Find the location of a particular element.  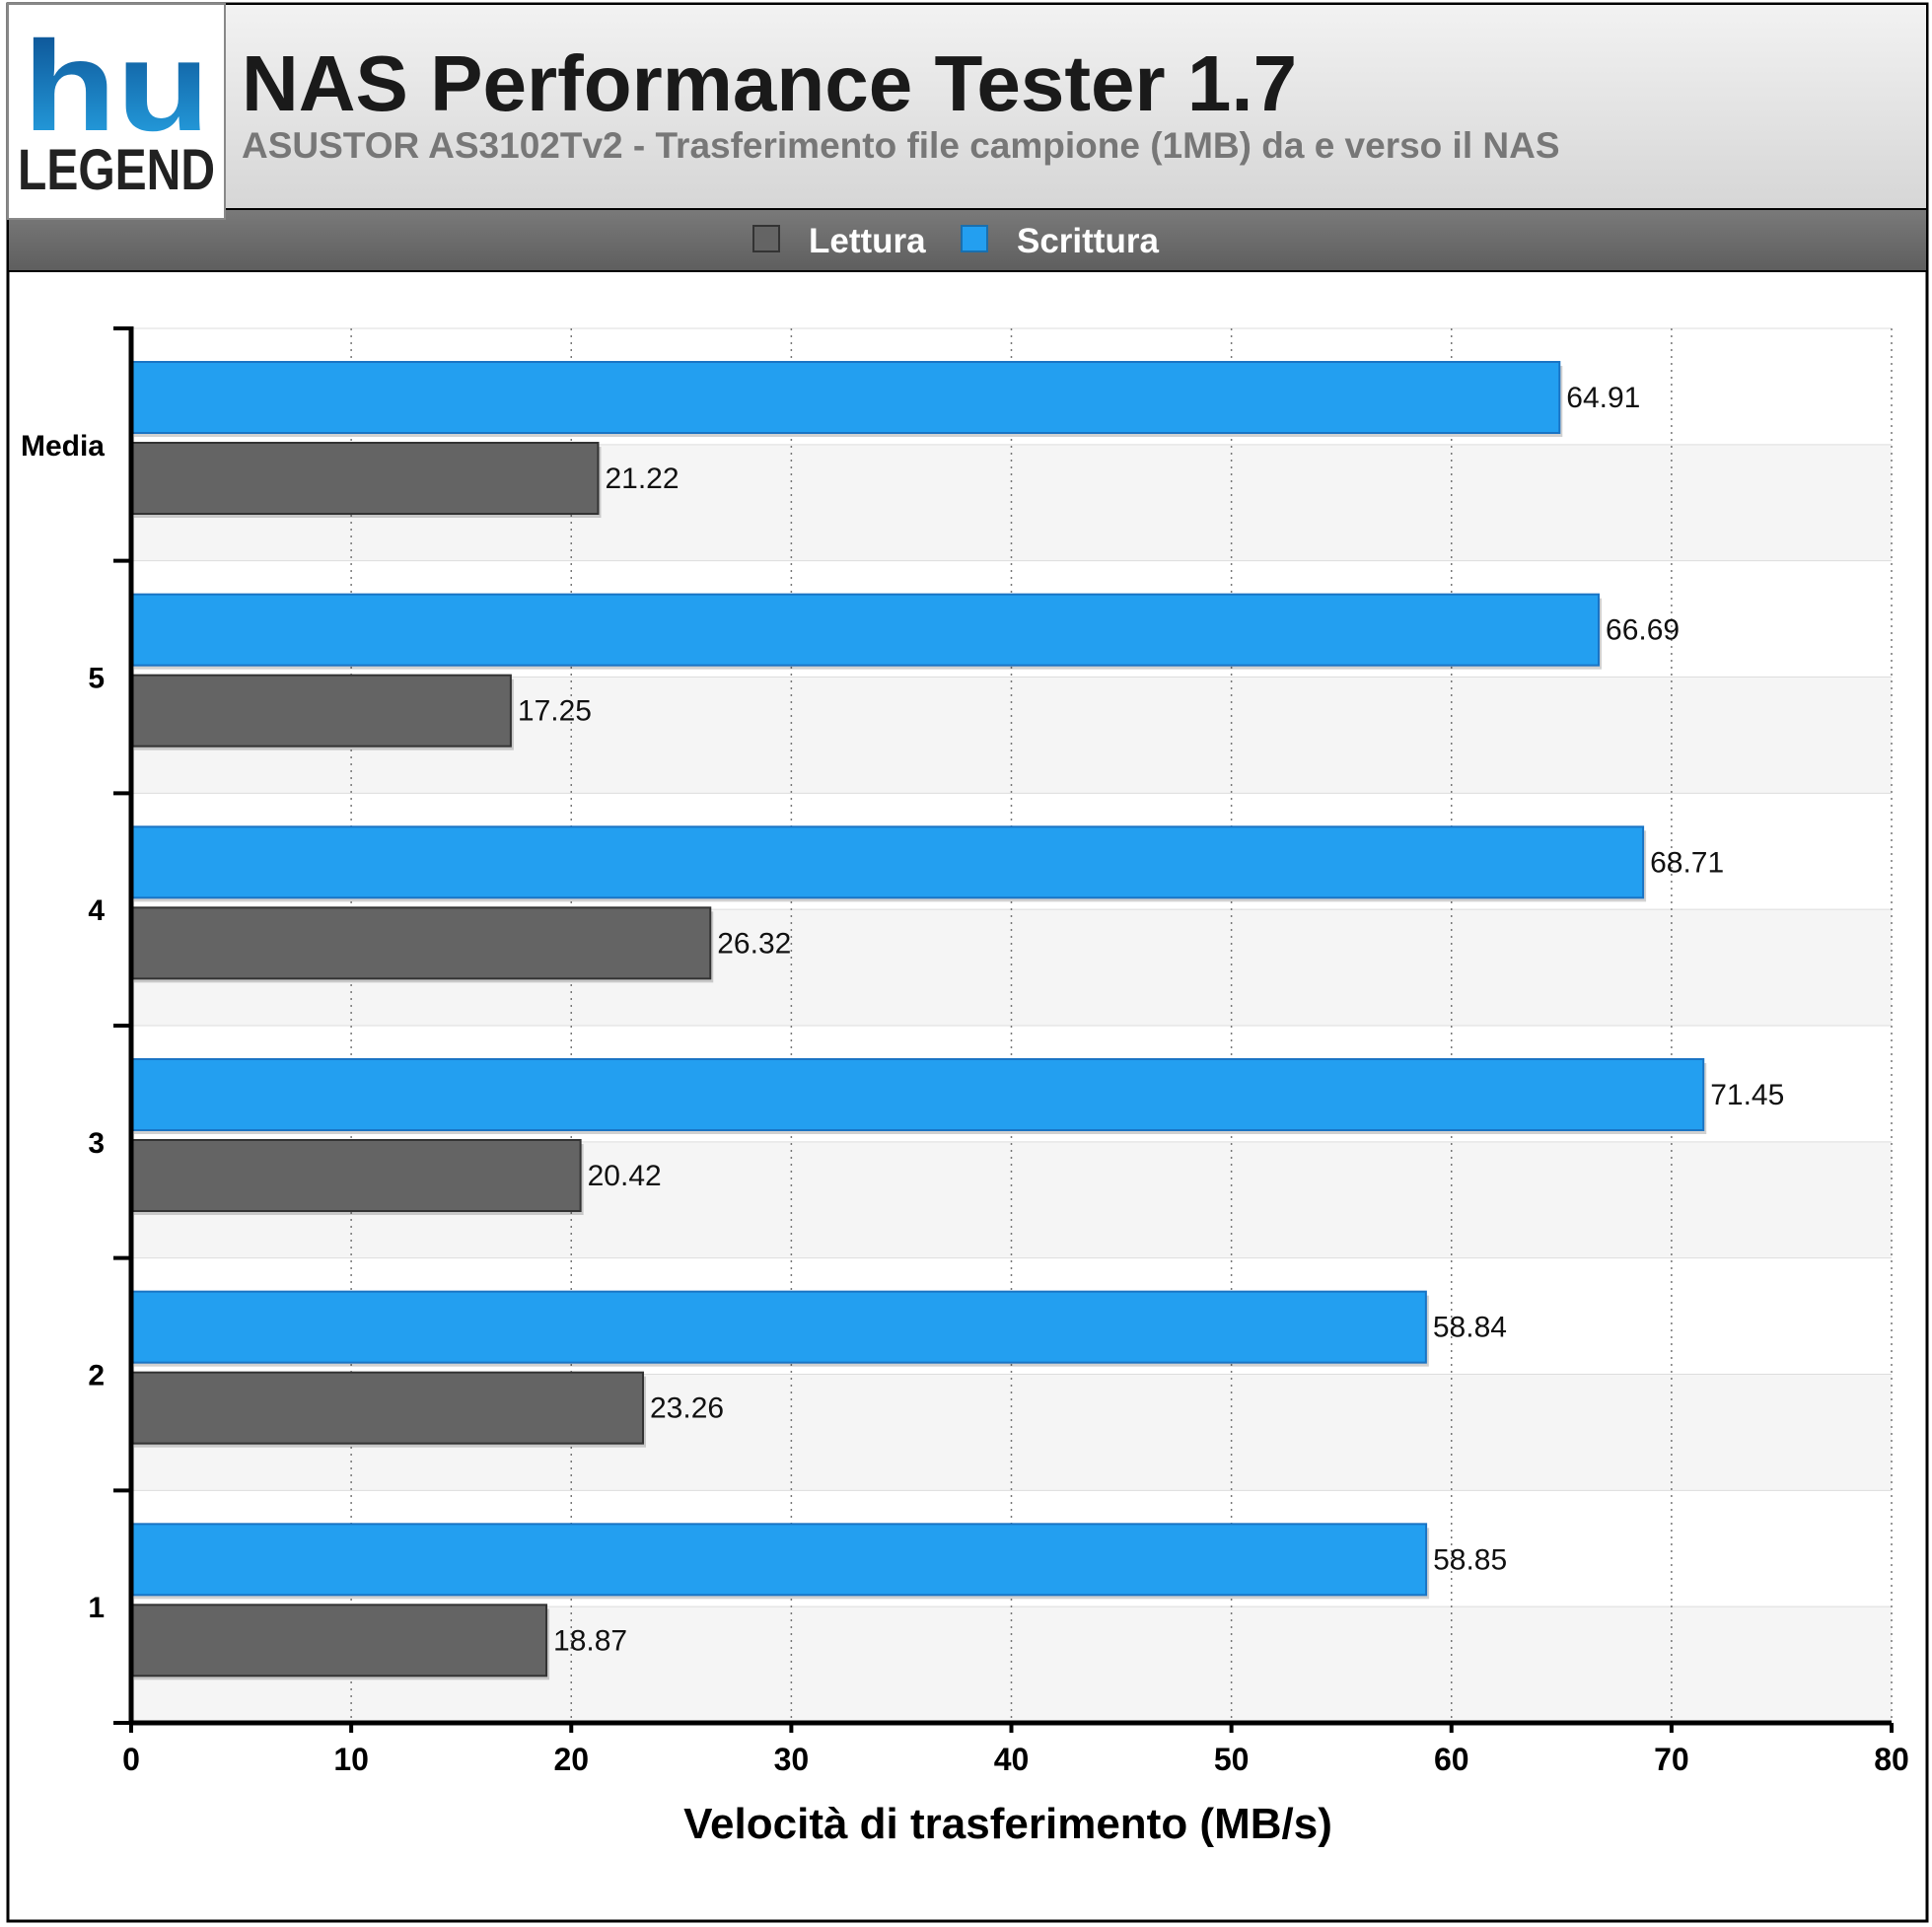

x-tick-label: 70 is located at coordinates (1671, 1759).